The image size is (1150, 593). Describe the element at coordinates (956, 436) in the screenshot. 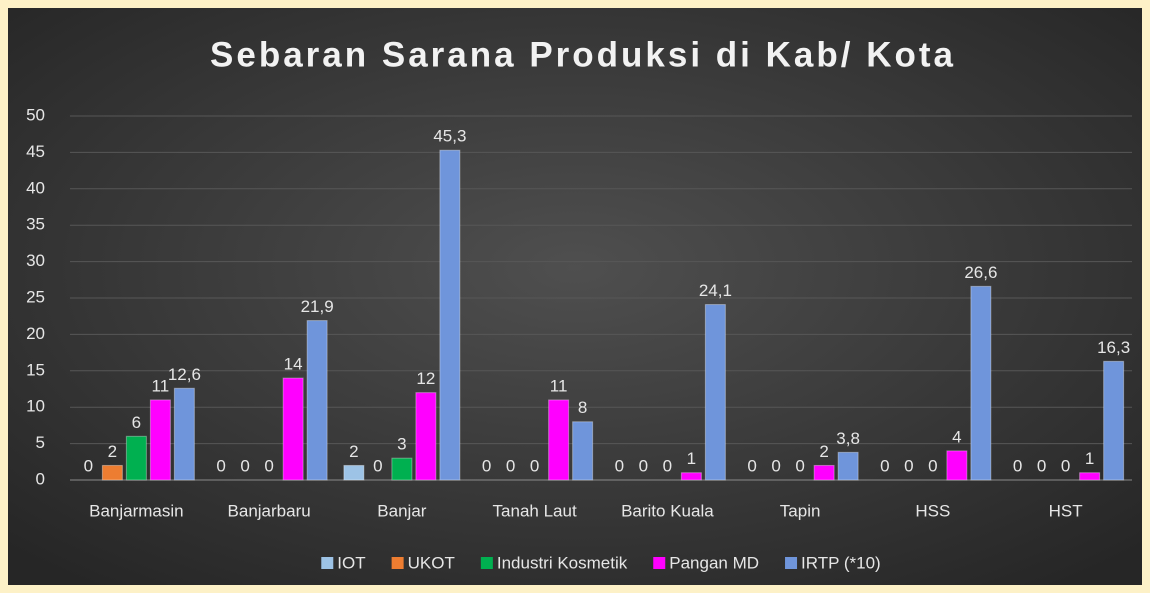

I see `data-label: 4` at that location.